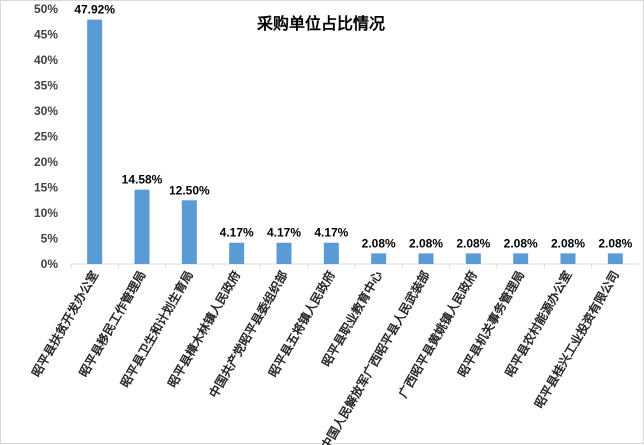 This screenshot has width=644, height=445. What do you see at coordinates (142, 180) in the screenshot?
I see `data-label: 14.58%` at bounding box center [142, 180].